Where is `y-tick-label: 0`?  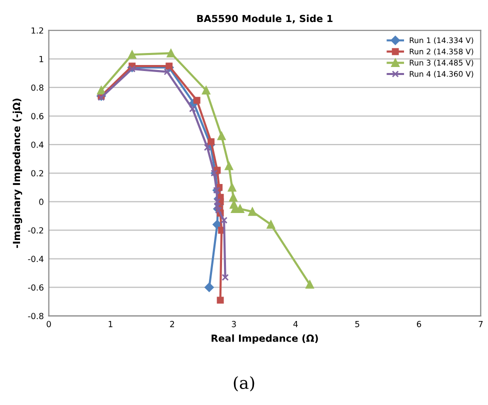
y-tick-label: 0 is located at coordinates (41, 201).